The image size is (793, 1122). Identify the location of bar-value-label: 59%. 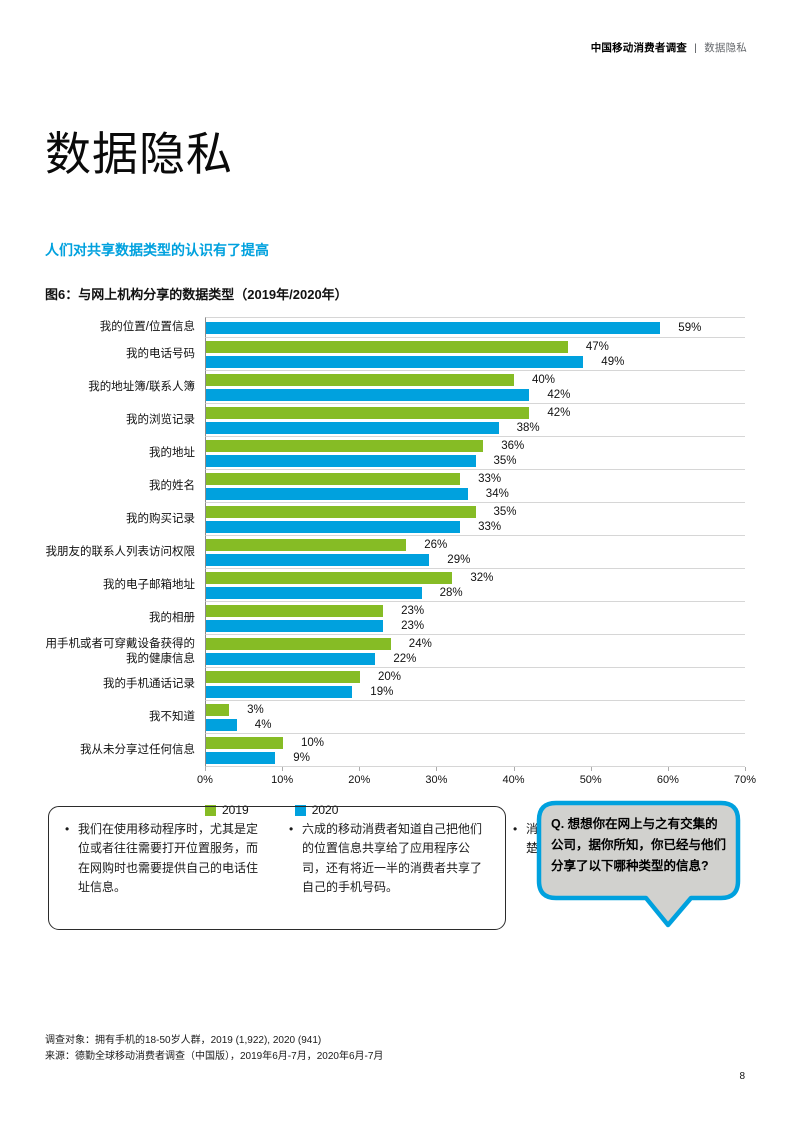
(690, 327).